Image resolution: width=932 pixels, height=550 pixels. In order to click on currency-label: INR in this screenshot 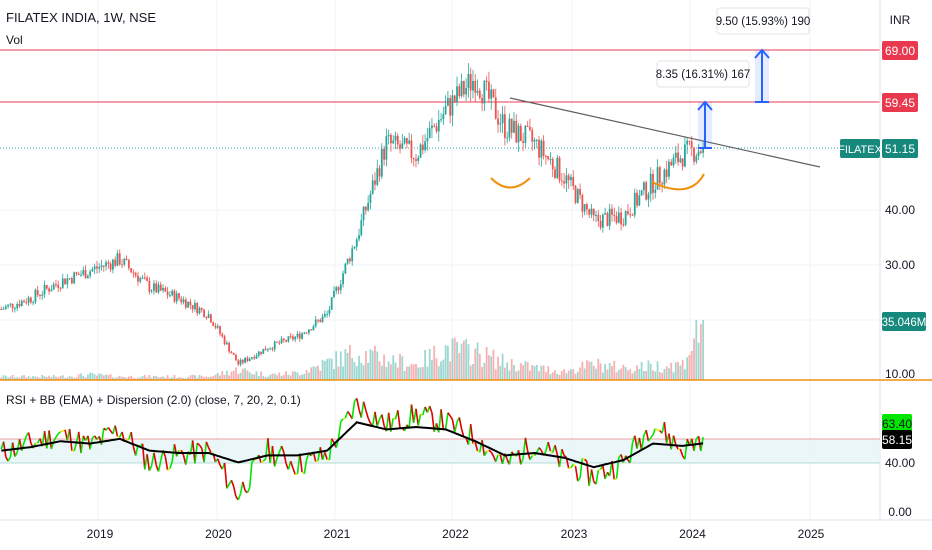, I will do `click(900, 20)`.